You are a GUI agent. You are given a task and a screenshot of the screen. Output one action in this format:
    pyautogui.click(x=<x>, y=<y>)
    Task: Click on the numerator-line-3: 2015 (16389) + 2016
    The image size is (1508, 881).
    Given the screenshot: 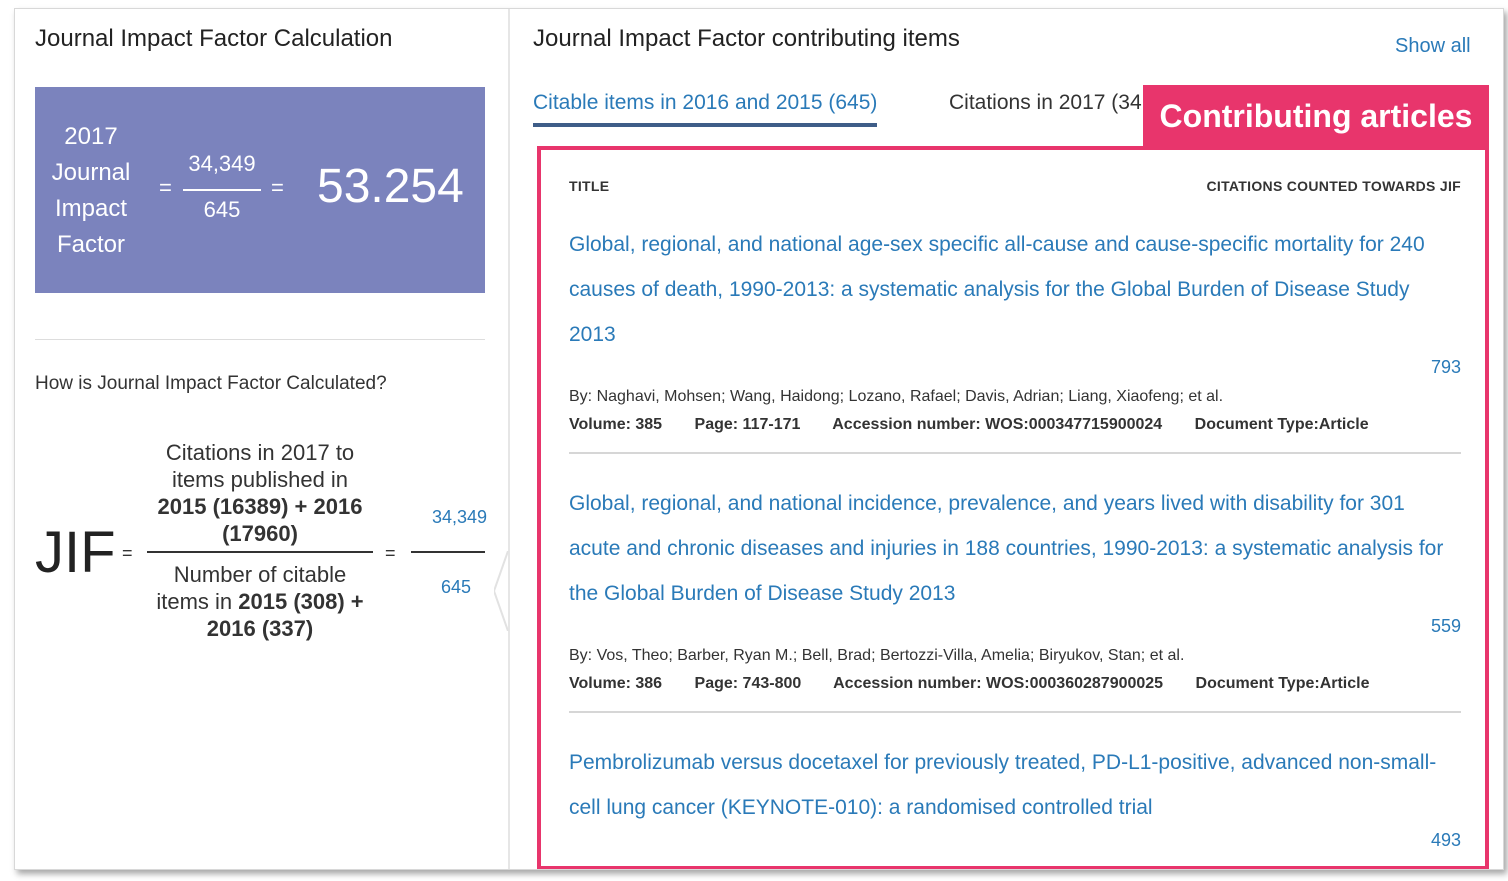 What is the action you would take?
    pyautogui.click(x=260, y=506)
    